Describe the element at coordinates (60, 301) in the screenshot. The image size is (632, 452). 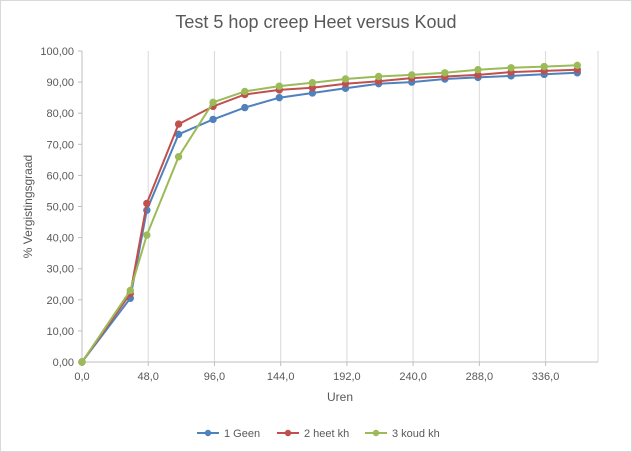
I see `y-tick-label: 20,00` at that location.